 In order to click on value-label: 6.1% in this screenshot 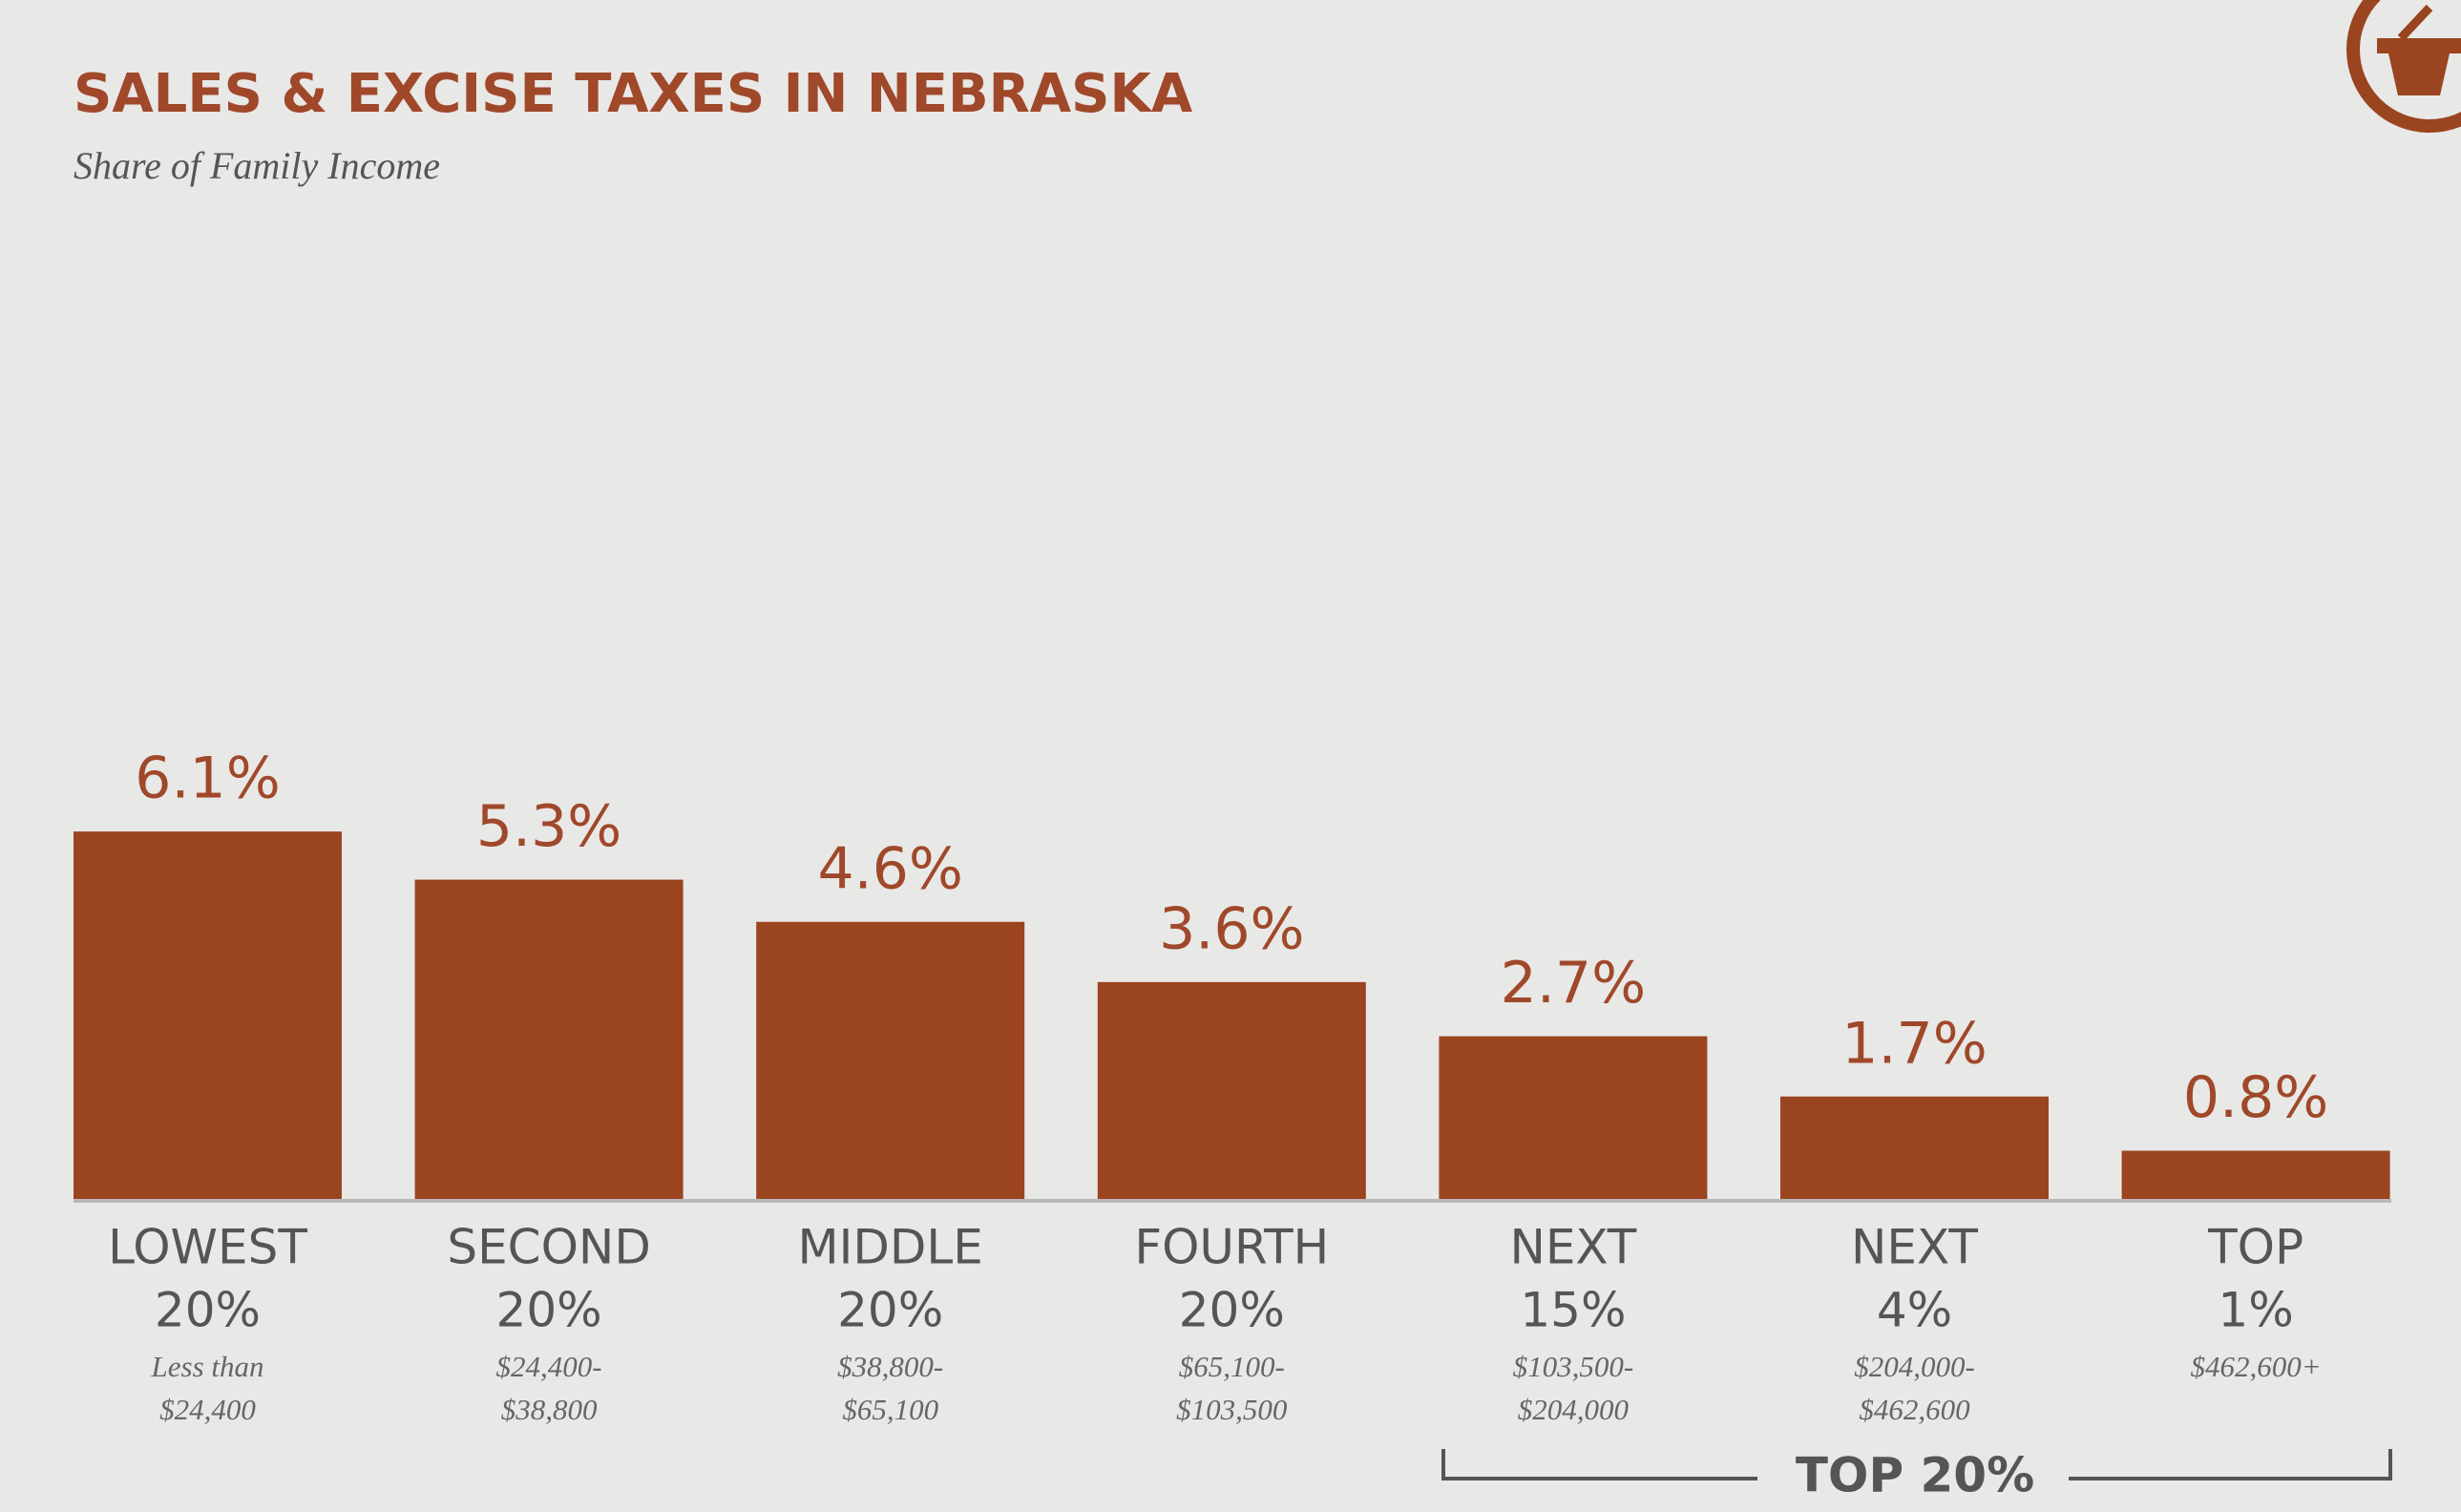, I will do `click(207, 779)`.